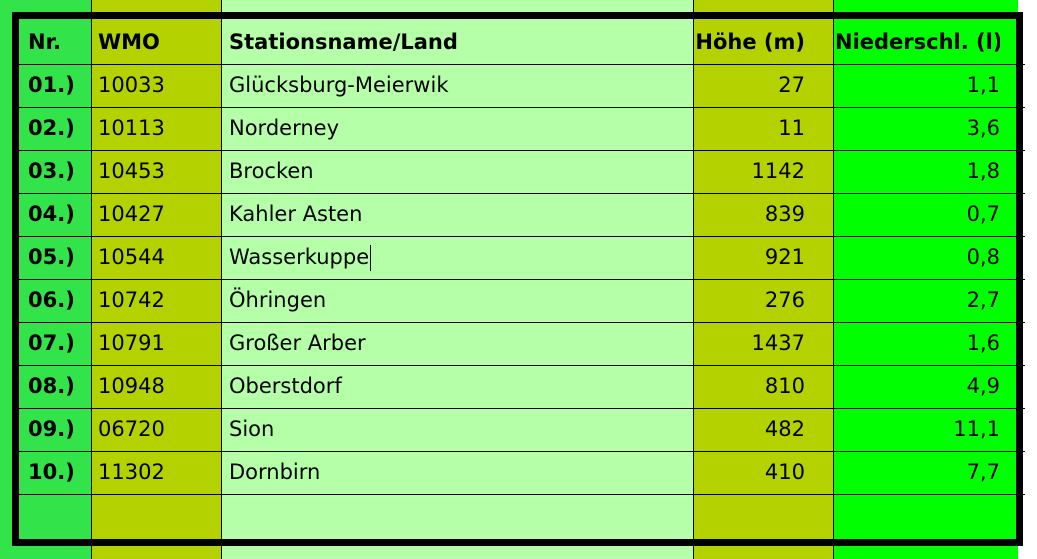  I want to click on header-wmo: WMO, so click(129, 42).